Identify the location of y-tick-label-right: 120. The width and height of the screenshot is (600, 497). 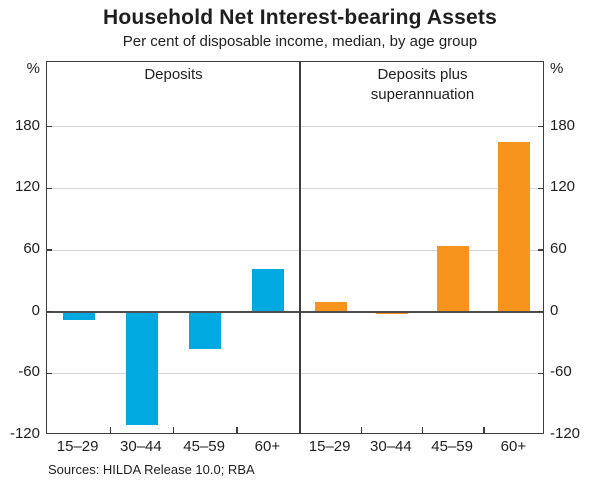
(563, 187).